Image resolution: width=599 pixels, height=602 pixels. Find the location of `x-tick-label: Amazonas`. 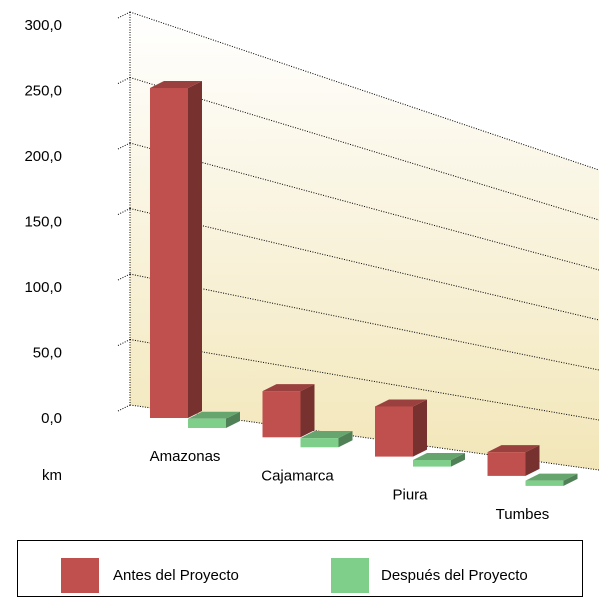

x-tick-label: Amazonas is located at coordinates (185, 456).